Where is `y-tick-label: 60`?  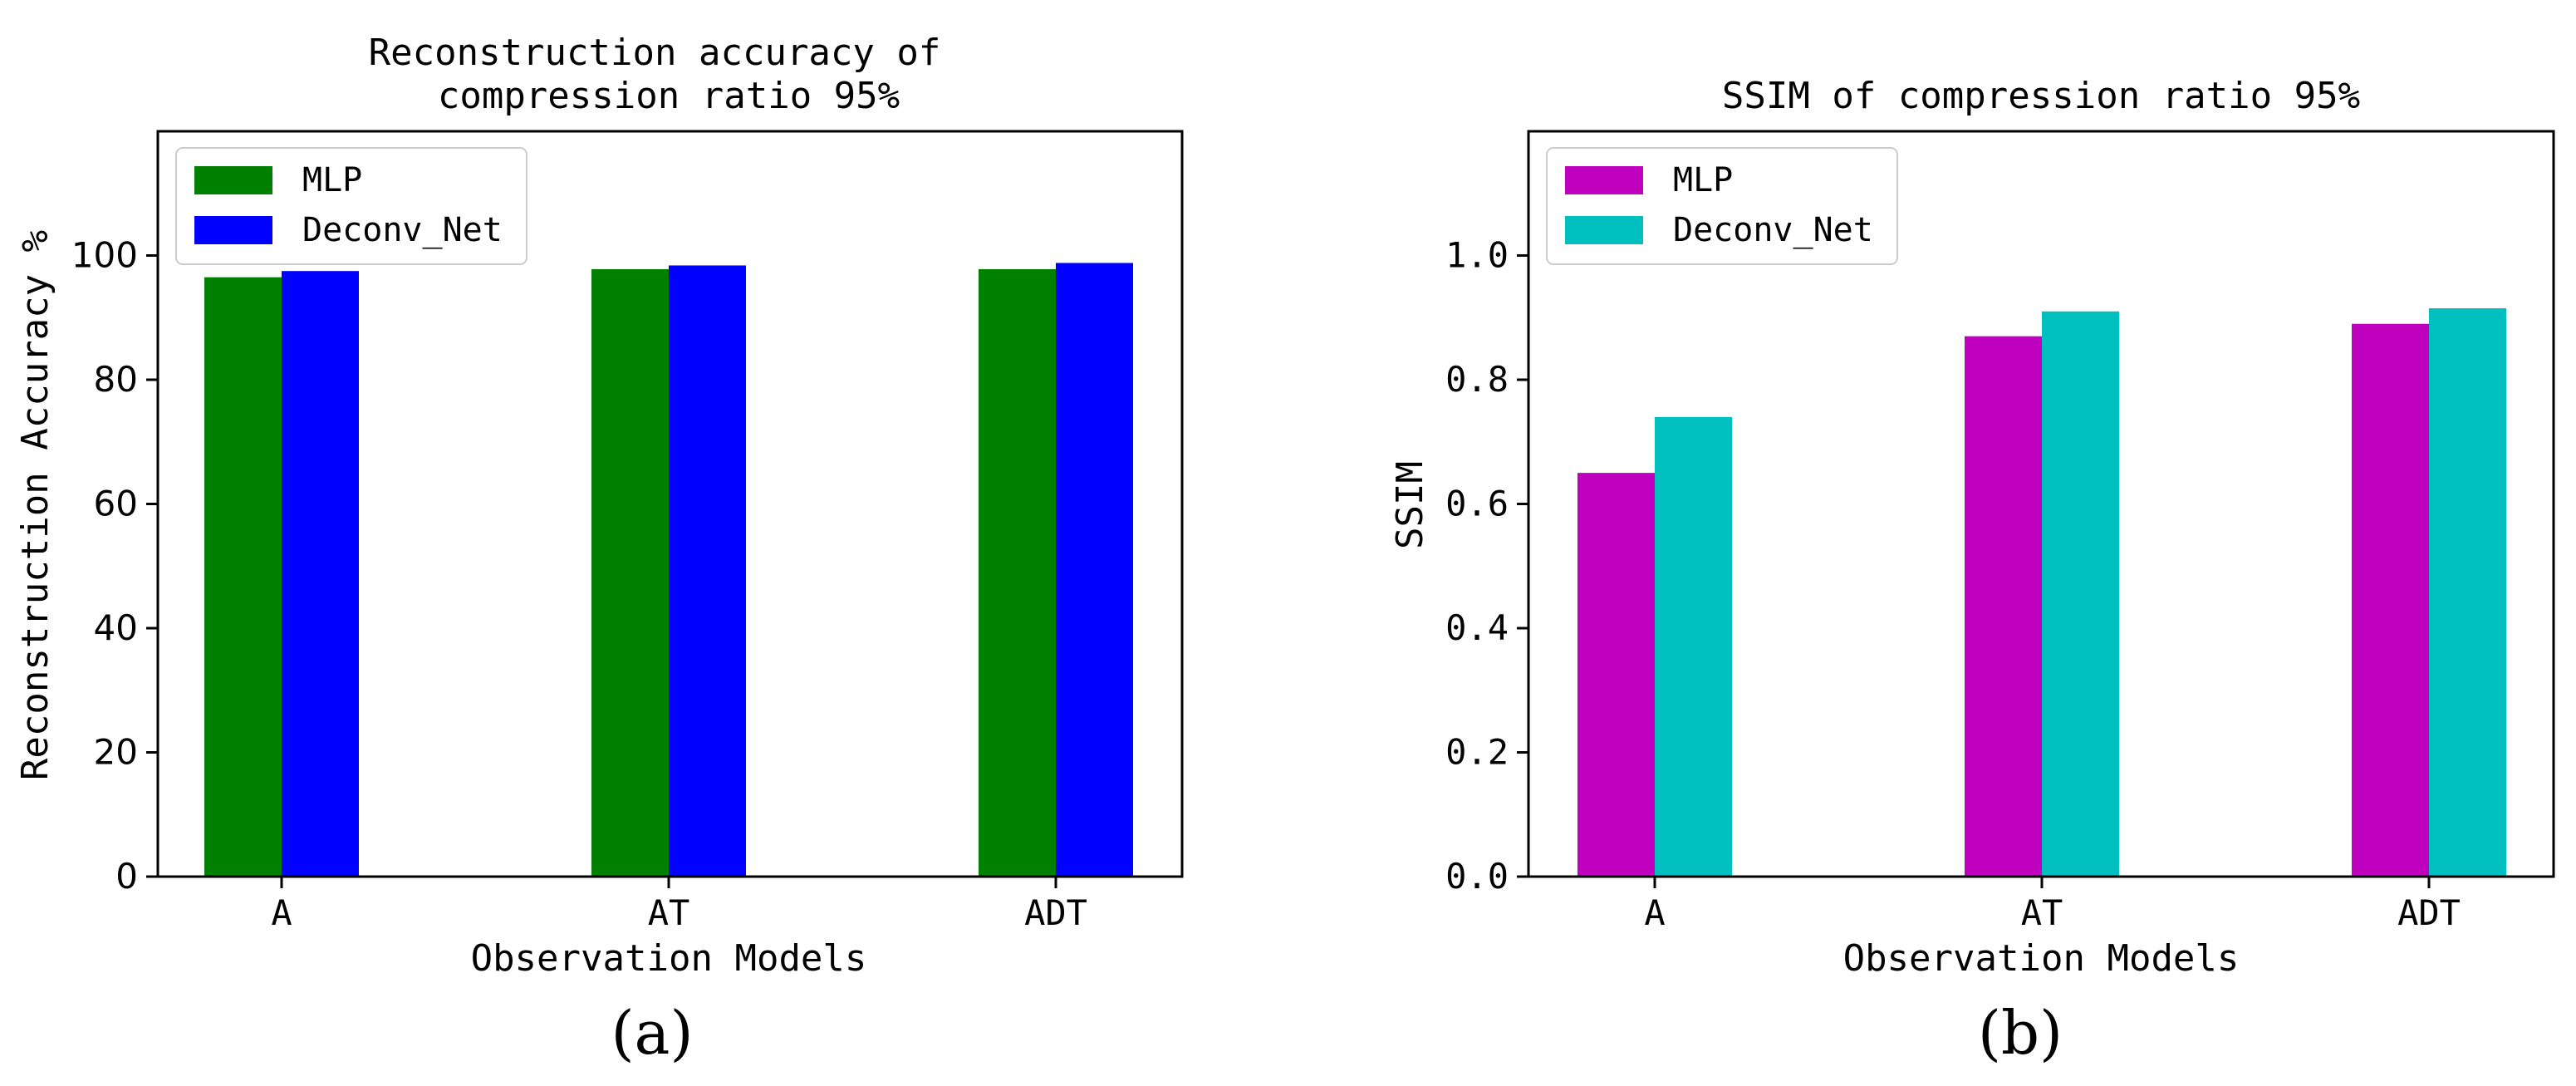
y-tick-label: 60 is located at coordinates (116, 504).